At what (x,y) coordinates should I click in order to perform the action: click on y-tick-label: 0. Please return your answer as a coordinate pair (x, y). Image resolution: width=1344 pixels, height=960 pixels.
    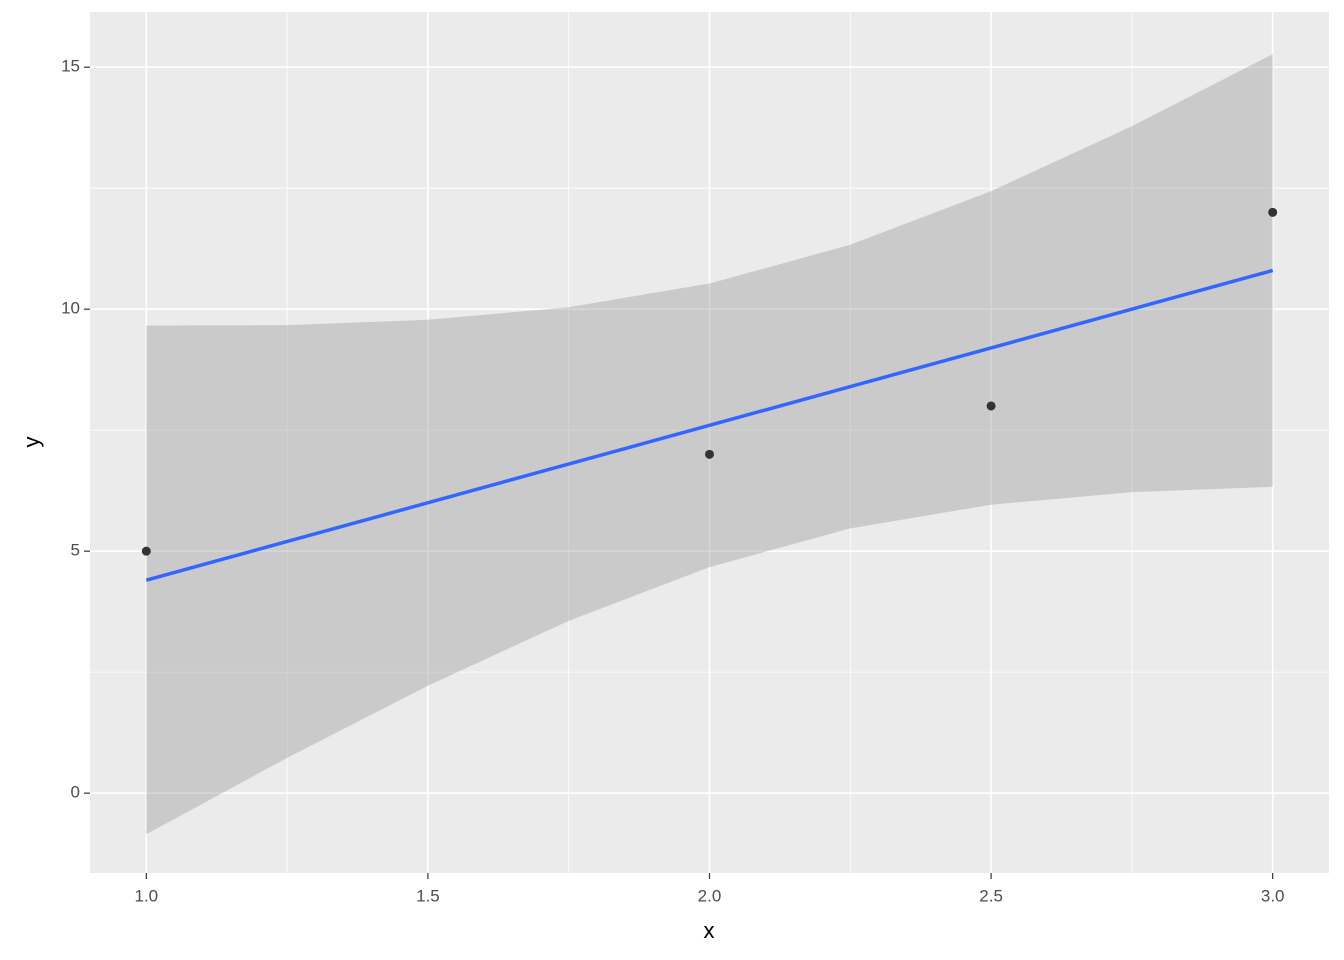
    Looking at the image, I should click on (75, 792).